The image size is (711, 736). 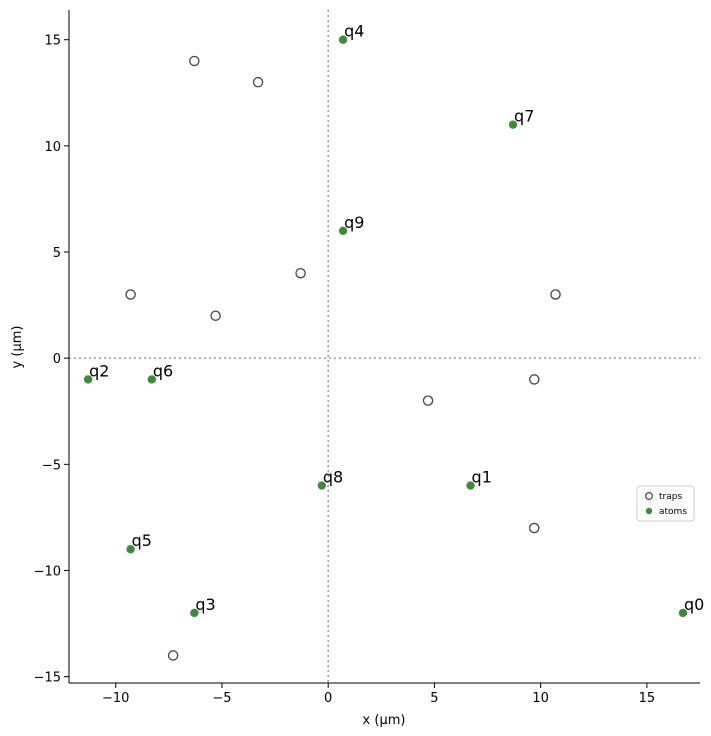 What do you see at coordinates (52, 147) in the screenshot?
I see `y-tick-label: 10` at bounding box center [52, 147].